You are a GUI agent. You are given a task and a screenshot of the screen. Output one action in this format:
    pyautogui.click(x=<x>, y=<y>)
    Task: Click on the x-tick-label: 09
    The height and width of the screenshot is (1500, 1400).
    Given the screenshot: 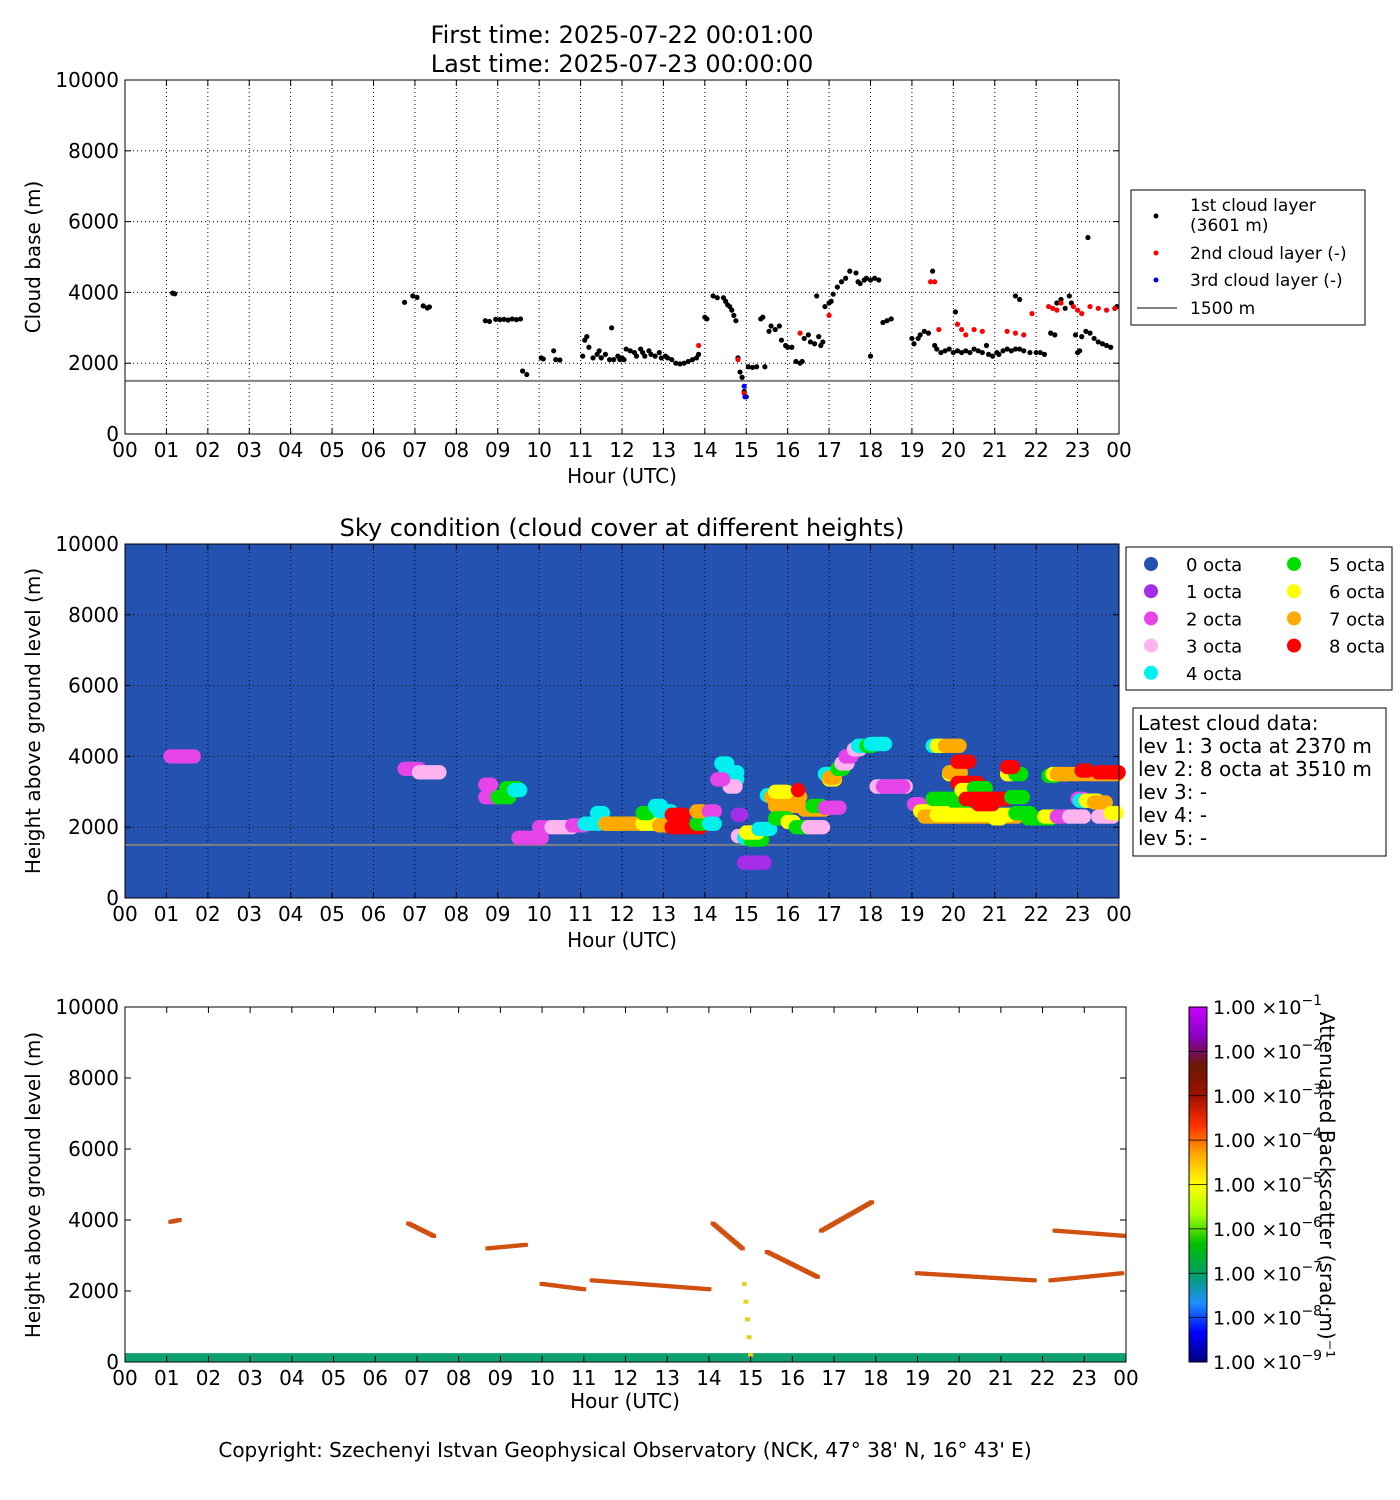 What is the action you would take?
    pyautogui.click(x=500, y=1378)
    